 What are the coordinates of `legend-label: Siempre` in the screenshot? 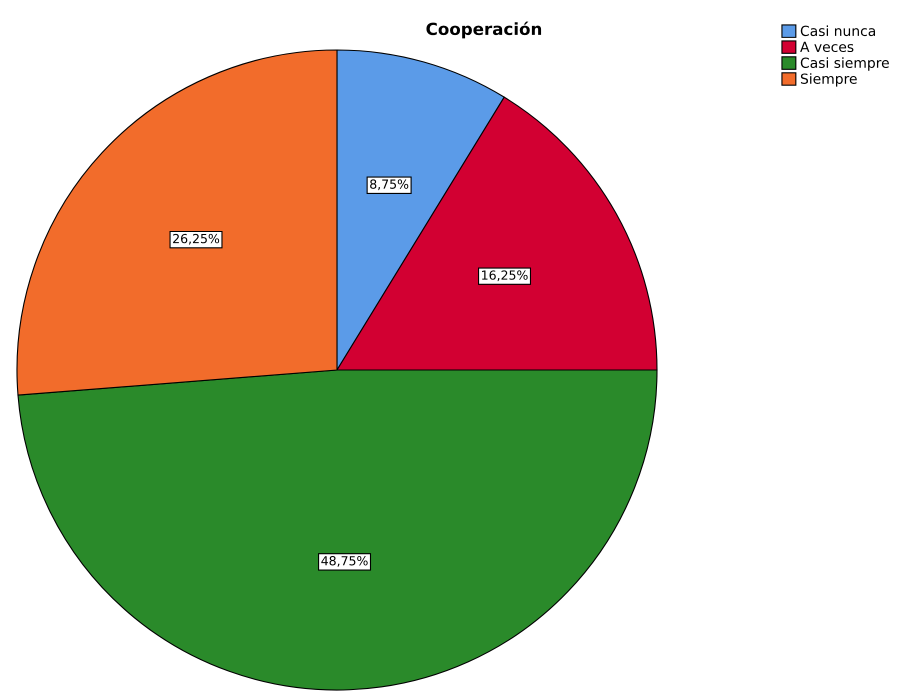 It's located at (828, 80).